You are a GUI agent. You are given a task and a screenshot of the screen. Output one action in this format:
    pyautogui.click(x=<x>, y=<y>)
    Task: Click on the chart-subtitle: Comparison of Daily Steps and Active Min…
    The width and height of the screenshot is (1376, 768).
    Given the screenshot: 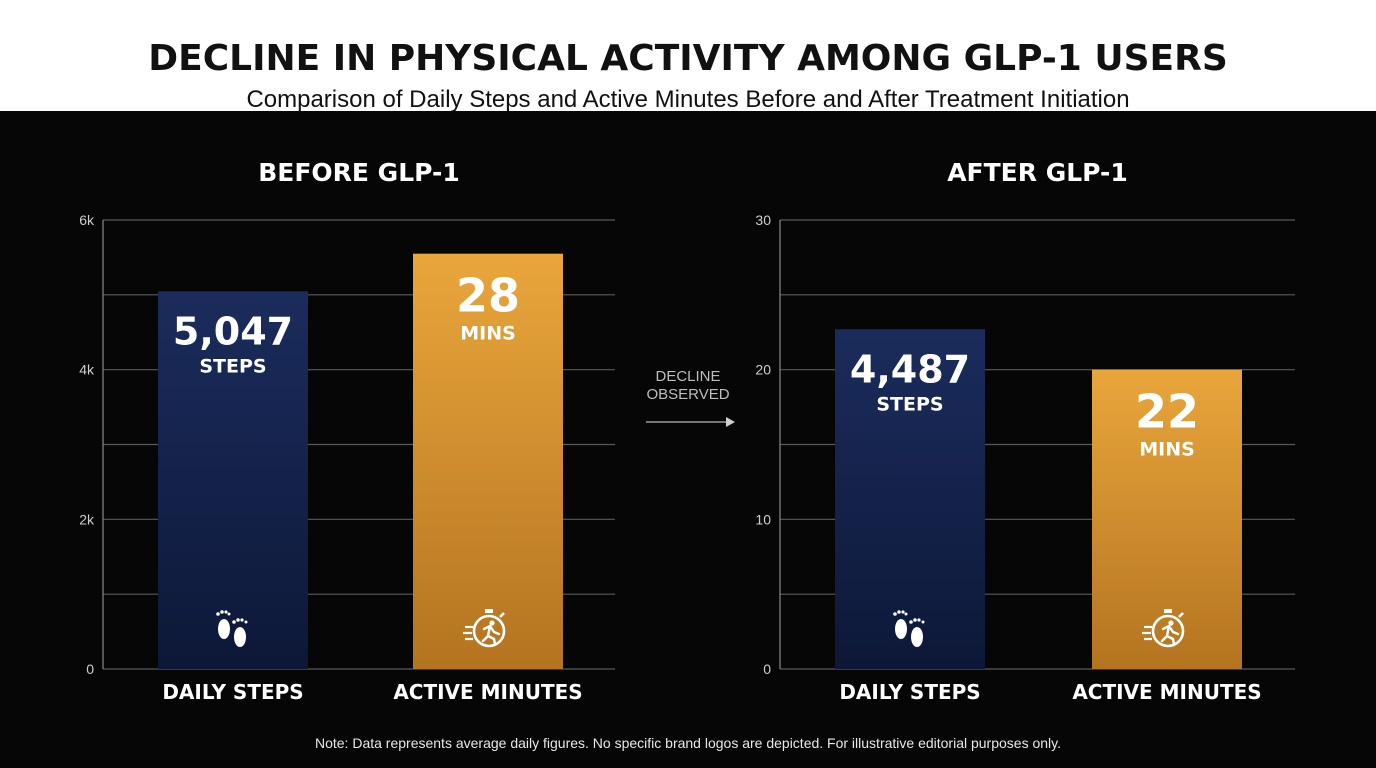 What is the action you would take?
    pyautogui.click(x=688, y=99)
    